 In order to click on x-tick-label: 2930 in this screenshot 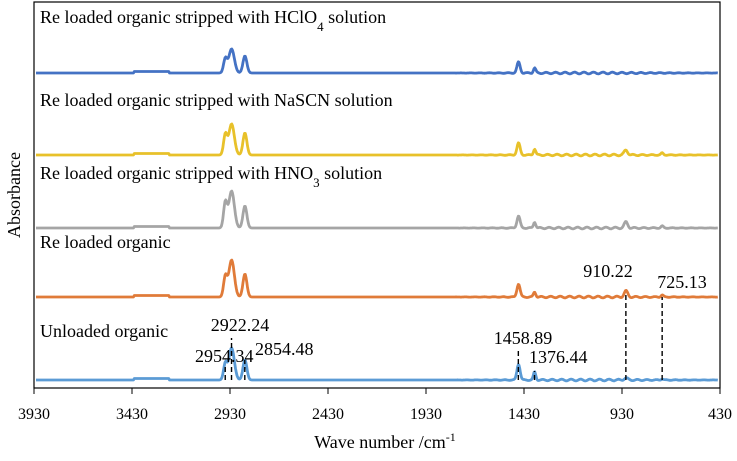, I will do `click(230, 414)`.